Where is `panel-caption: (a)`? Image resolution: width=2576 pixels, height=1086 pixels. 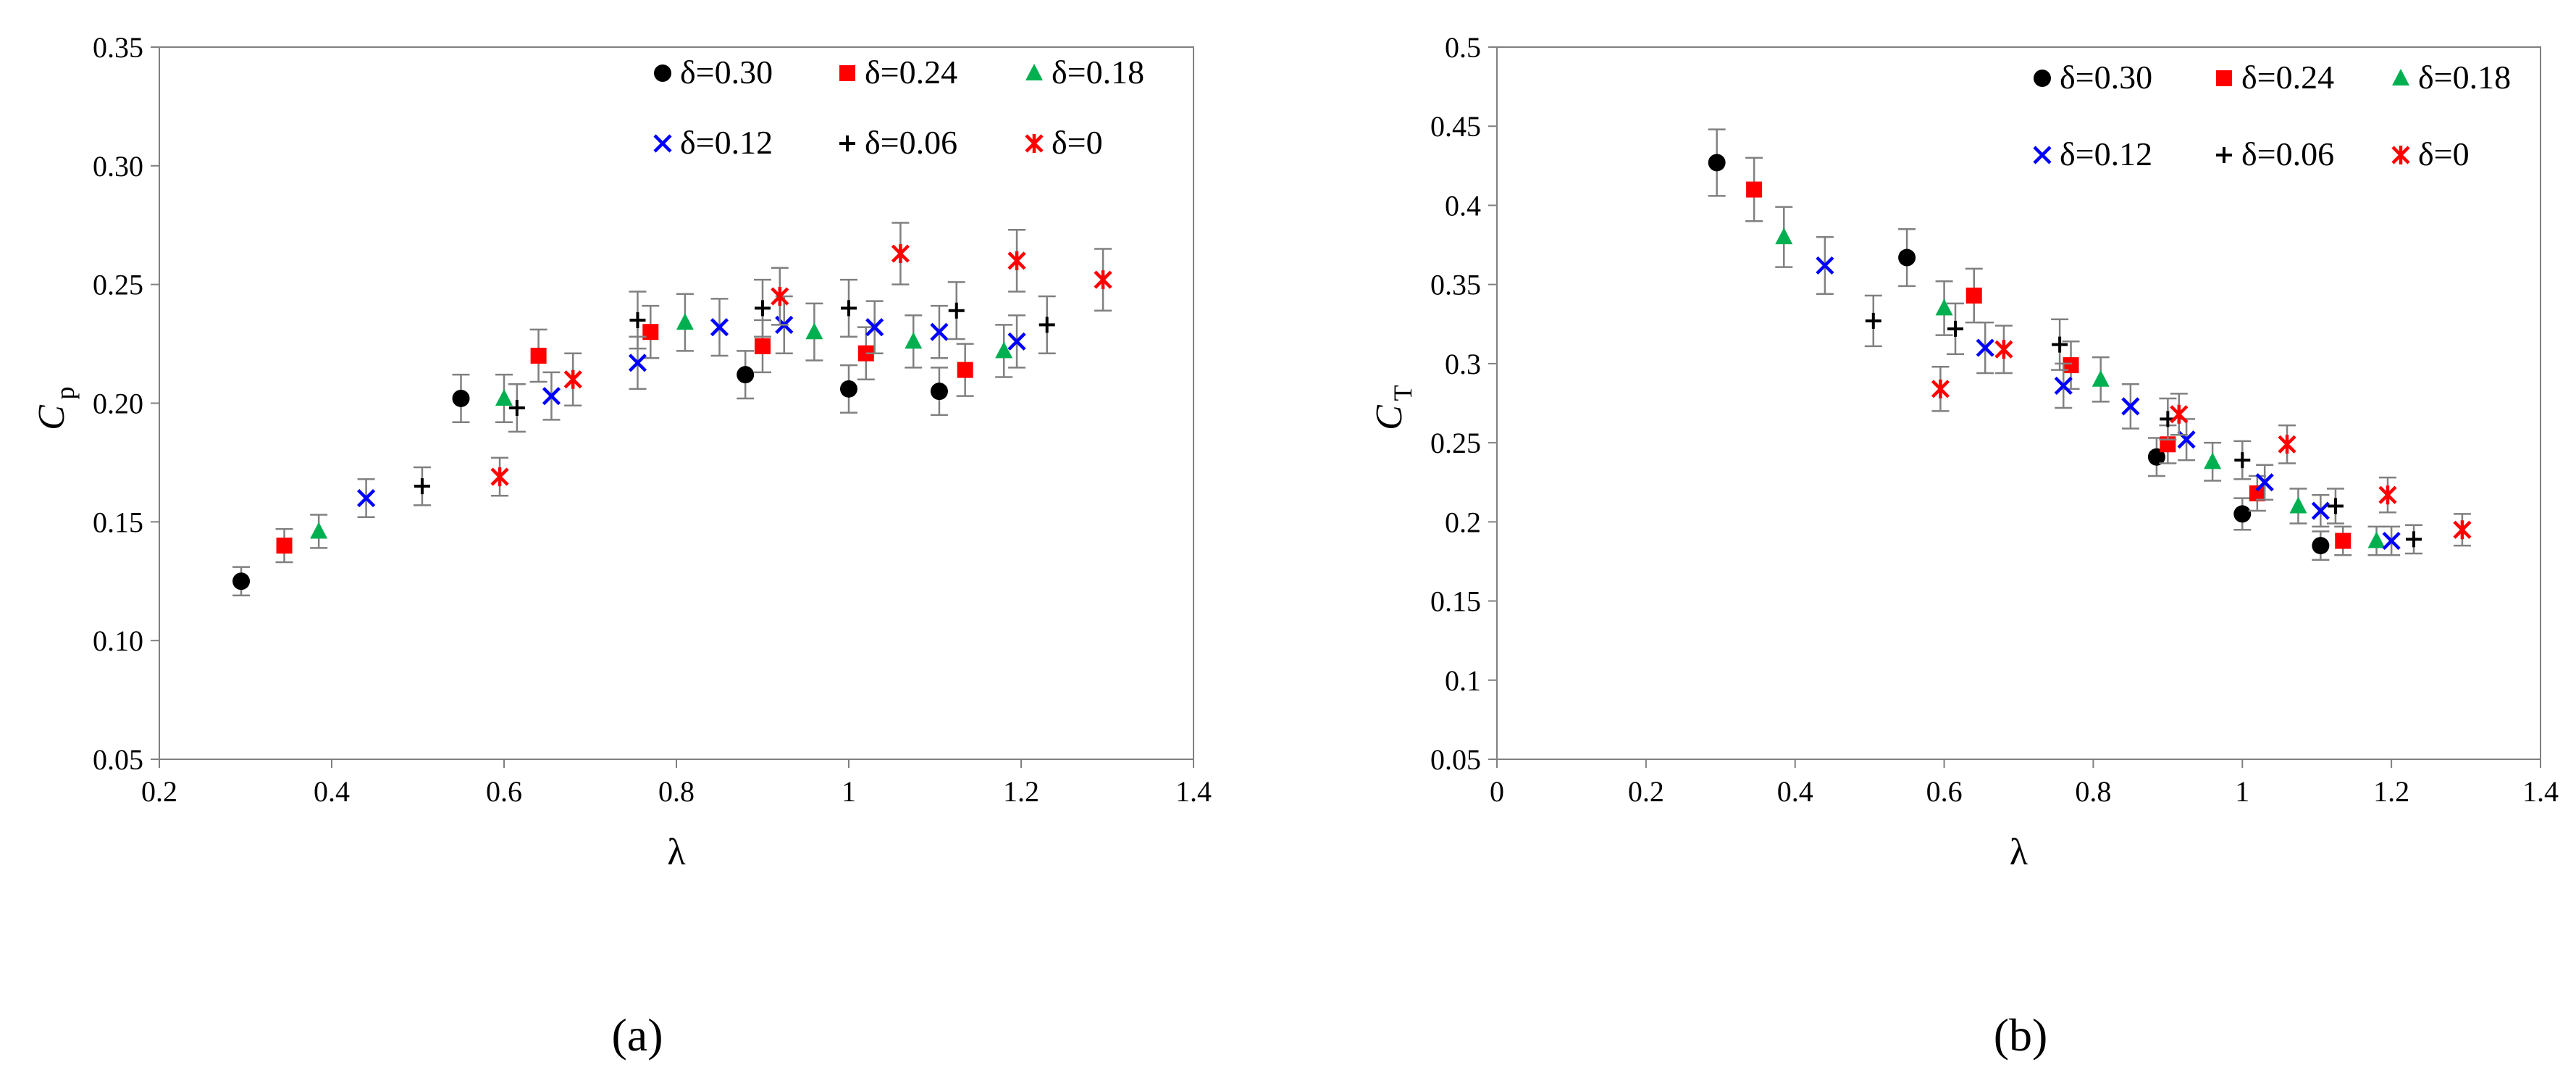
panel-caption: (a) is located at coordinates (637, 1035).